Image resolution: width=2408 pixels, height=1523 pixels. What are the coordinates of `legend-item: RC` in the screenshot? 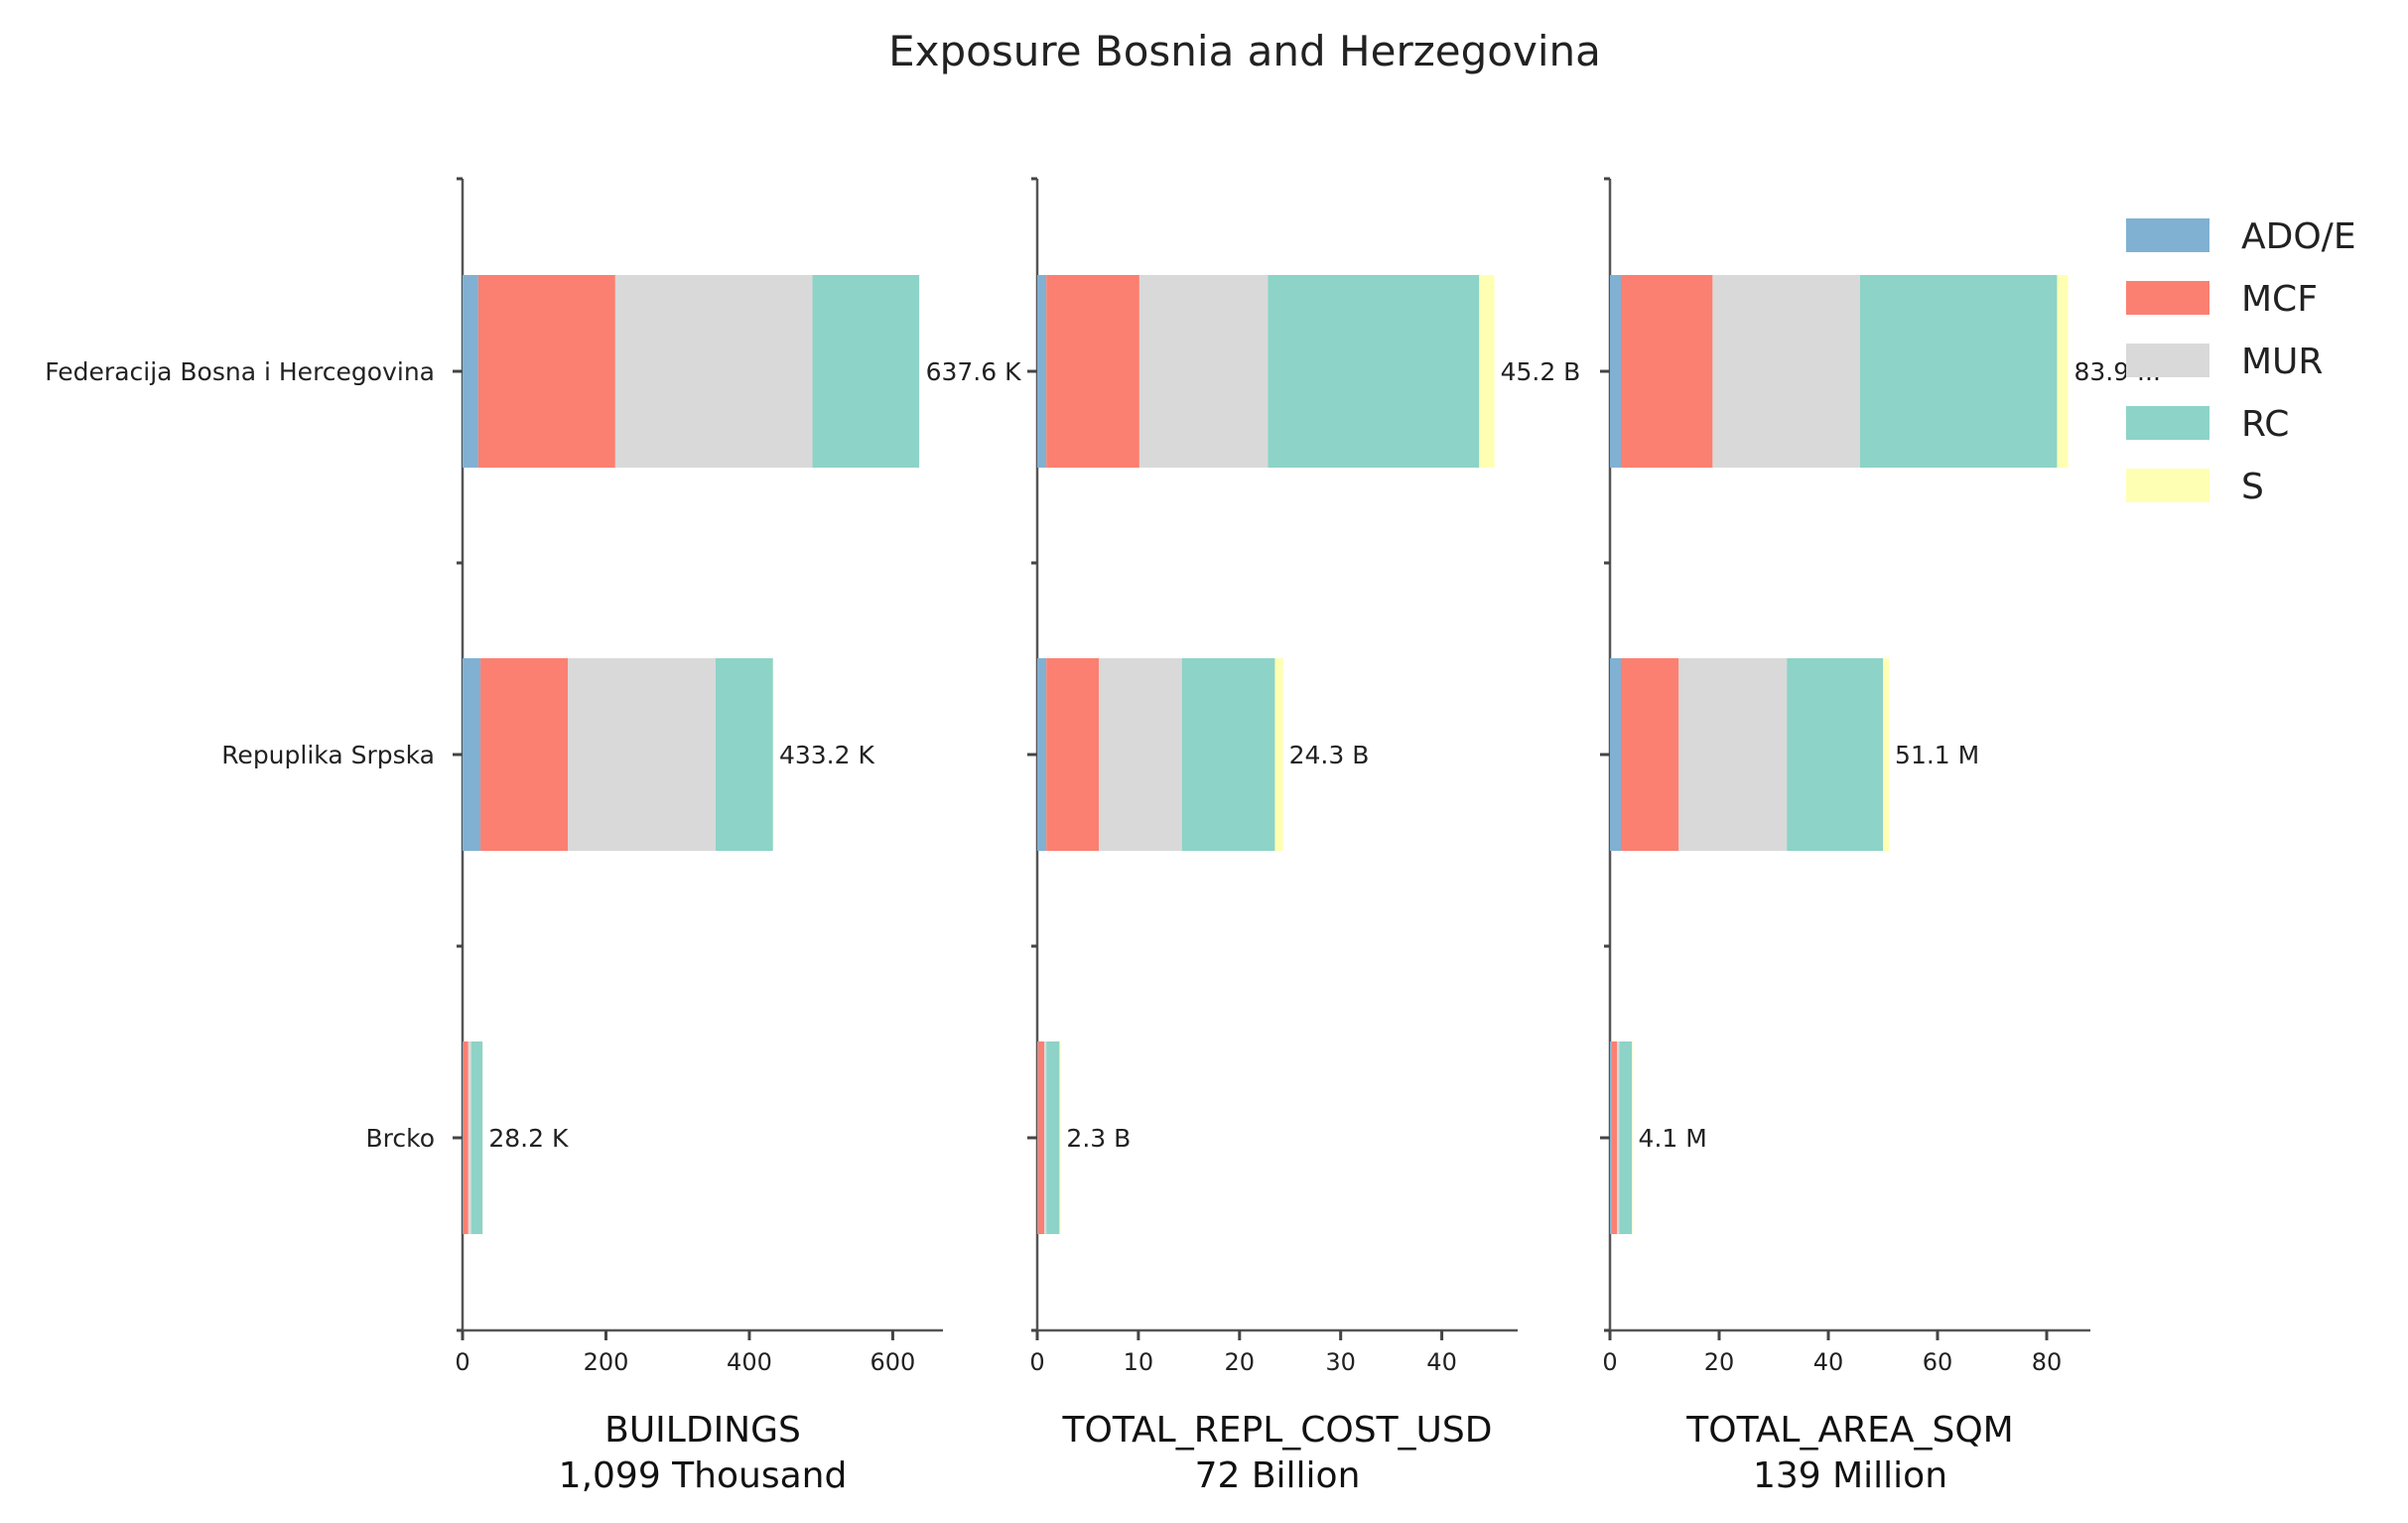 It's located at (2207, 424).